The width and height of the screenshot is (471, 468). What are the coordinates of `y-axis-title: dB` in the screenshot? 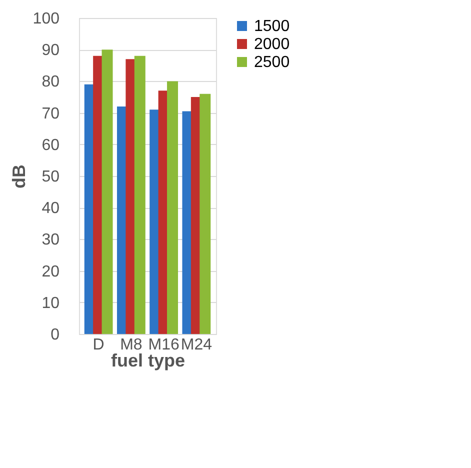 It's located at (18, 176).